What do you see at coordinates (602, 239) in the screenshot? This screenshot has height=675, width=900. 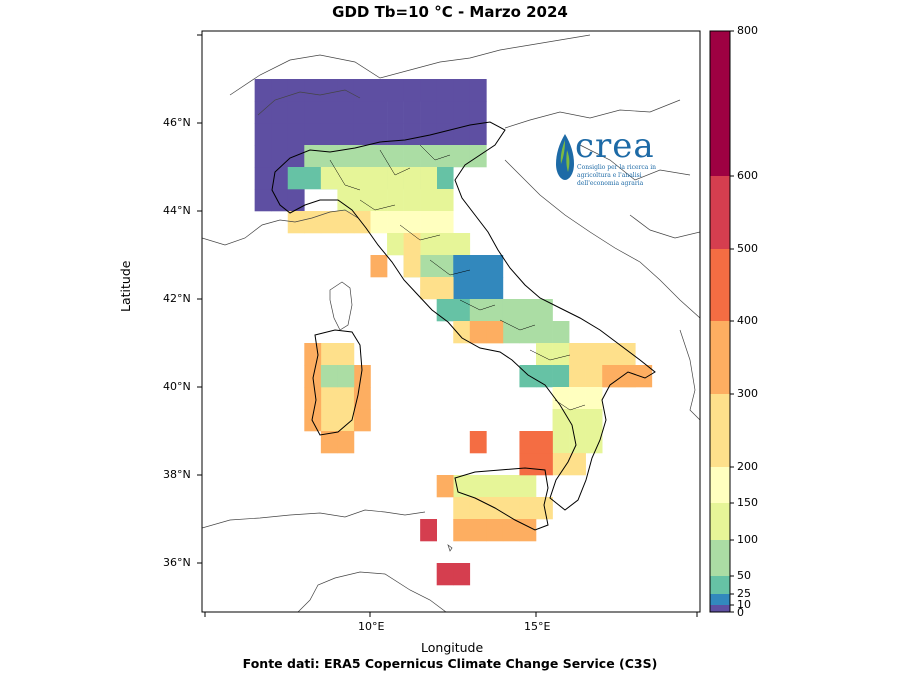 I see `adriatic-east-coast` at bounding box center [602, 239].